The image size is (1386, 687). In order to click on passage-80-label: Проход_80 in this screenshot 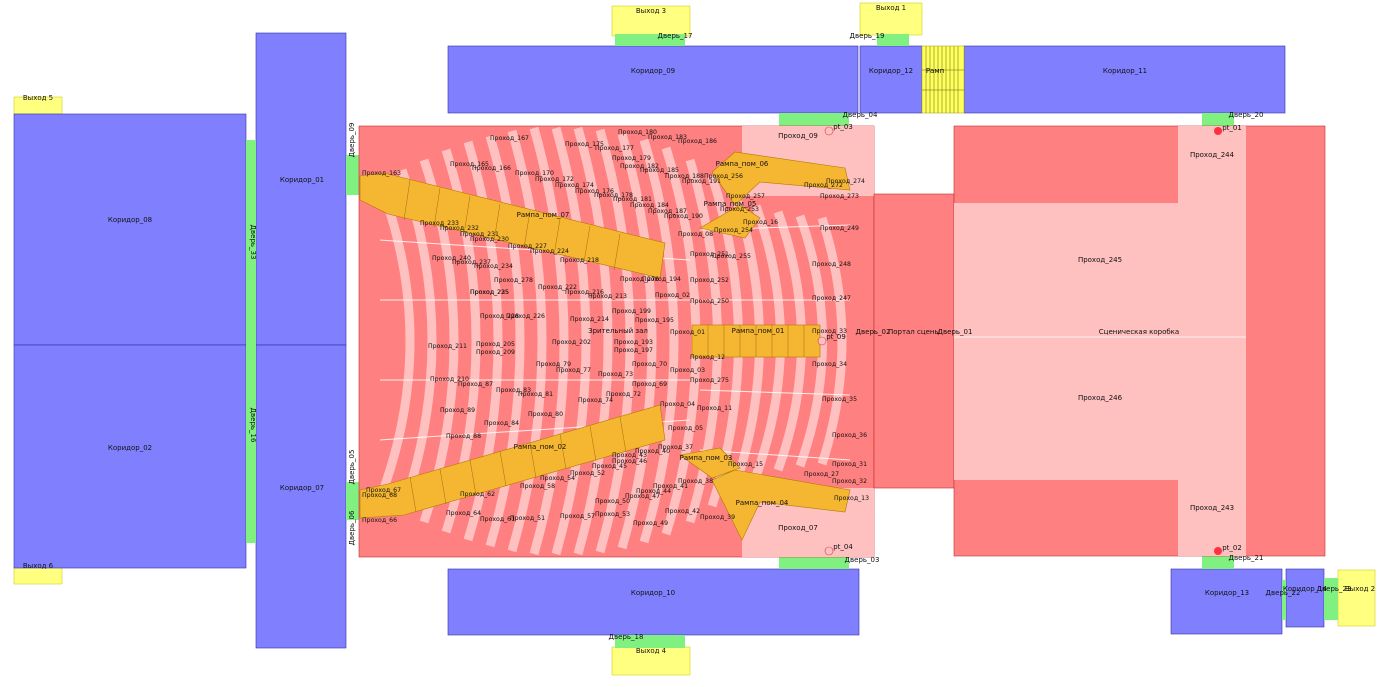, I will do `click(545, 414)`.